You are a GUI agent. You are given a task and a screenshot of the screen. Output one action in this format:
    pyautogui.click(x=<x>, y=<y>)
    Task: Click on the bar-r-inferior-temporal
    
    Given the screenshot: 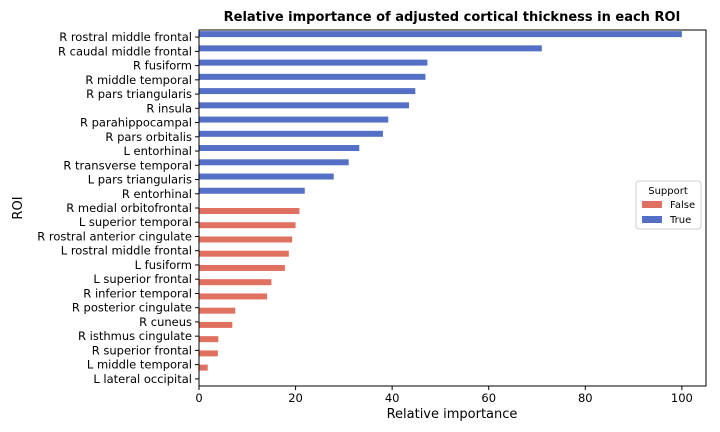 What is the action you would take?
    pyautogui.click(x=233, y=296)
    